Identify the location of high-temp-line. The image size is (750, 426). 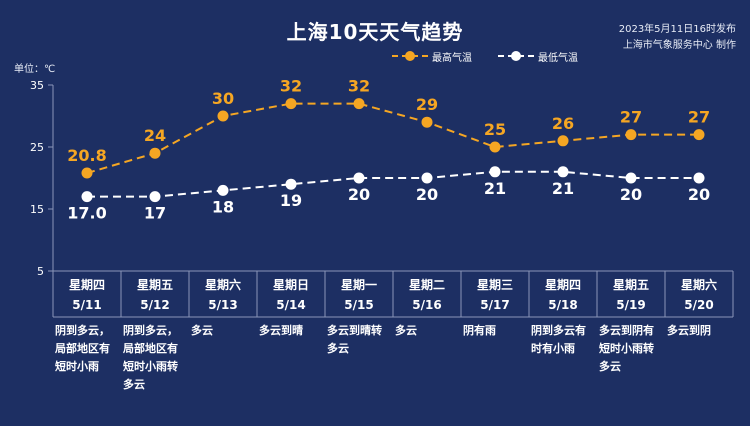
(392, 138).